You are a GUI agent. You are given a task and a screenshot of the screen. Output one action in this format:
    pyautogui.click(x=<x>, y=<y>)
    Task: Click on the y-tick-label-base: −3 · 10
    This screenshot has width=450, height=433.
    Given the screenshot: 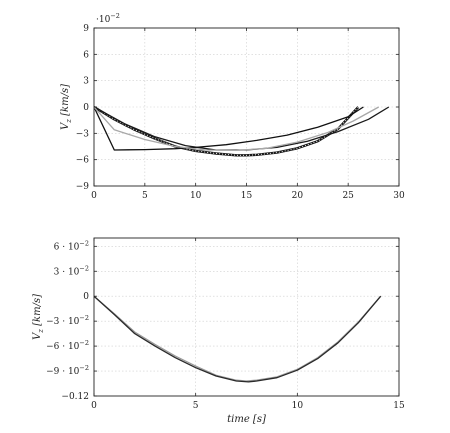 What is the action you would take?
    pyautogui.click(x=63, y=322)
    